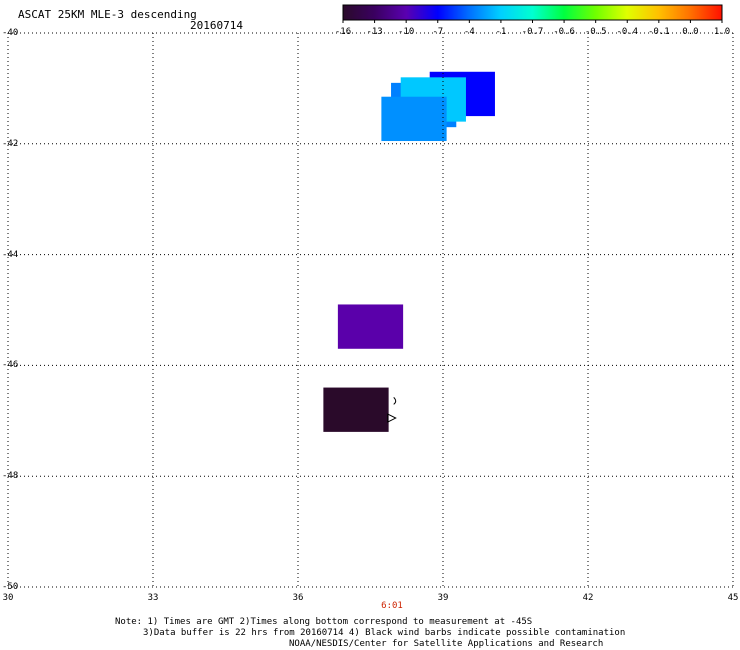 This screenshot has width=740, height=650. Describe the element at coordinates (216, 25) in the screenshot. I see `map-date: 20160714` at that location.